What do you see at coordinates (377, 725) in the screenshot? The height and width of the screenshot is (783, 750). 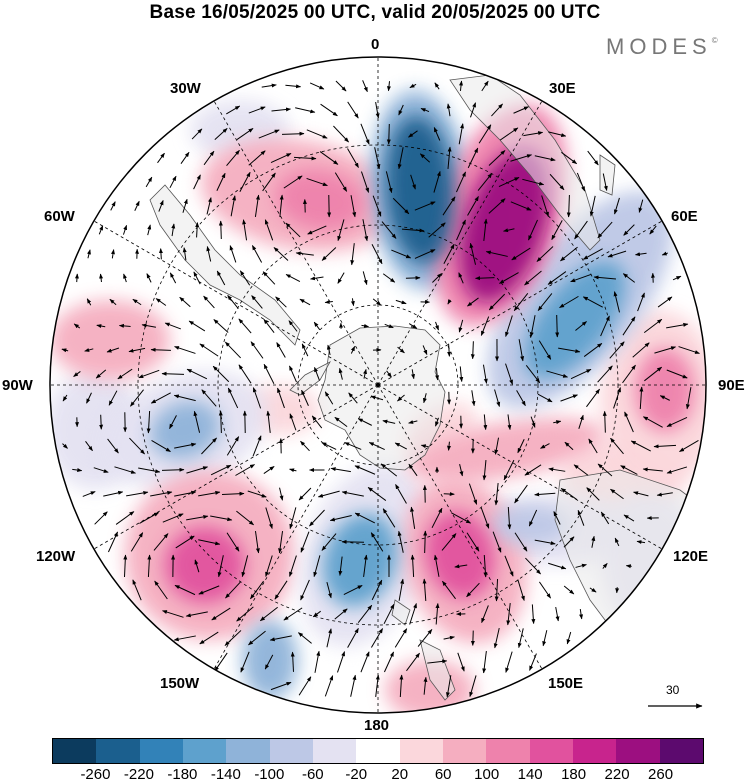 I see `lon-label-180: 180` at bounding box center [377, 725].